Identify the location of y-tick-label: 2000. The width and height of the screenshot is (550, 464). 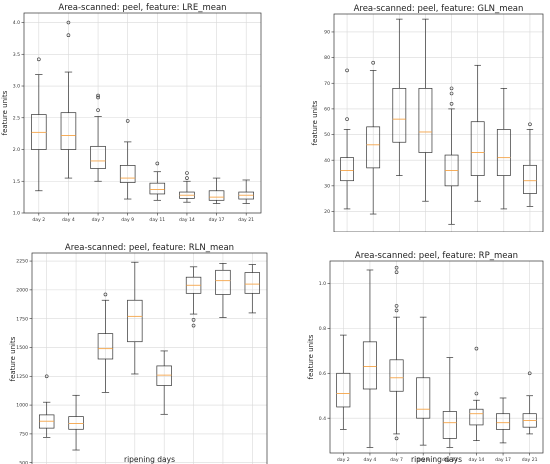
(22, 290).